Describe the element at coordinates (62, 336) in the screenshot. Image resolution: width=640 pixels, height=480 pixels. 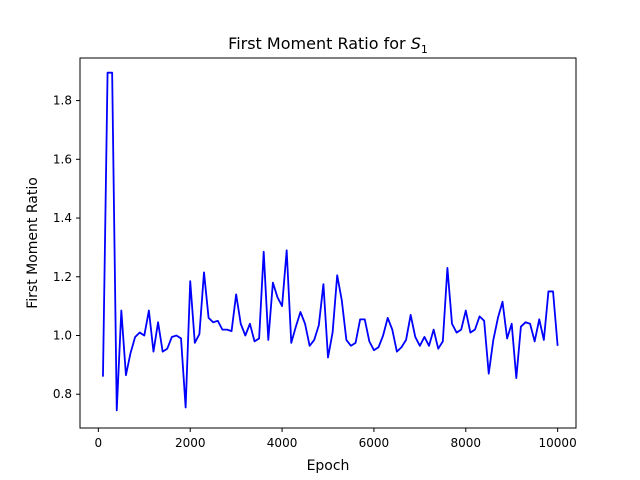
I see `y-tick-label: 1.0` at that location.